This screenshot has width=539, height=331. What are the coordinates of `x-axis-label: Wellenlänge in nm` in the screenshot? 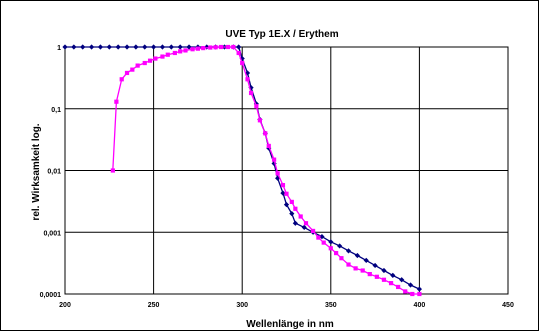 It's located at (290, 324).